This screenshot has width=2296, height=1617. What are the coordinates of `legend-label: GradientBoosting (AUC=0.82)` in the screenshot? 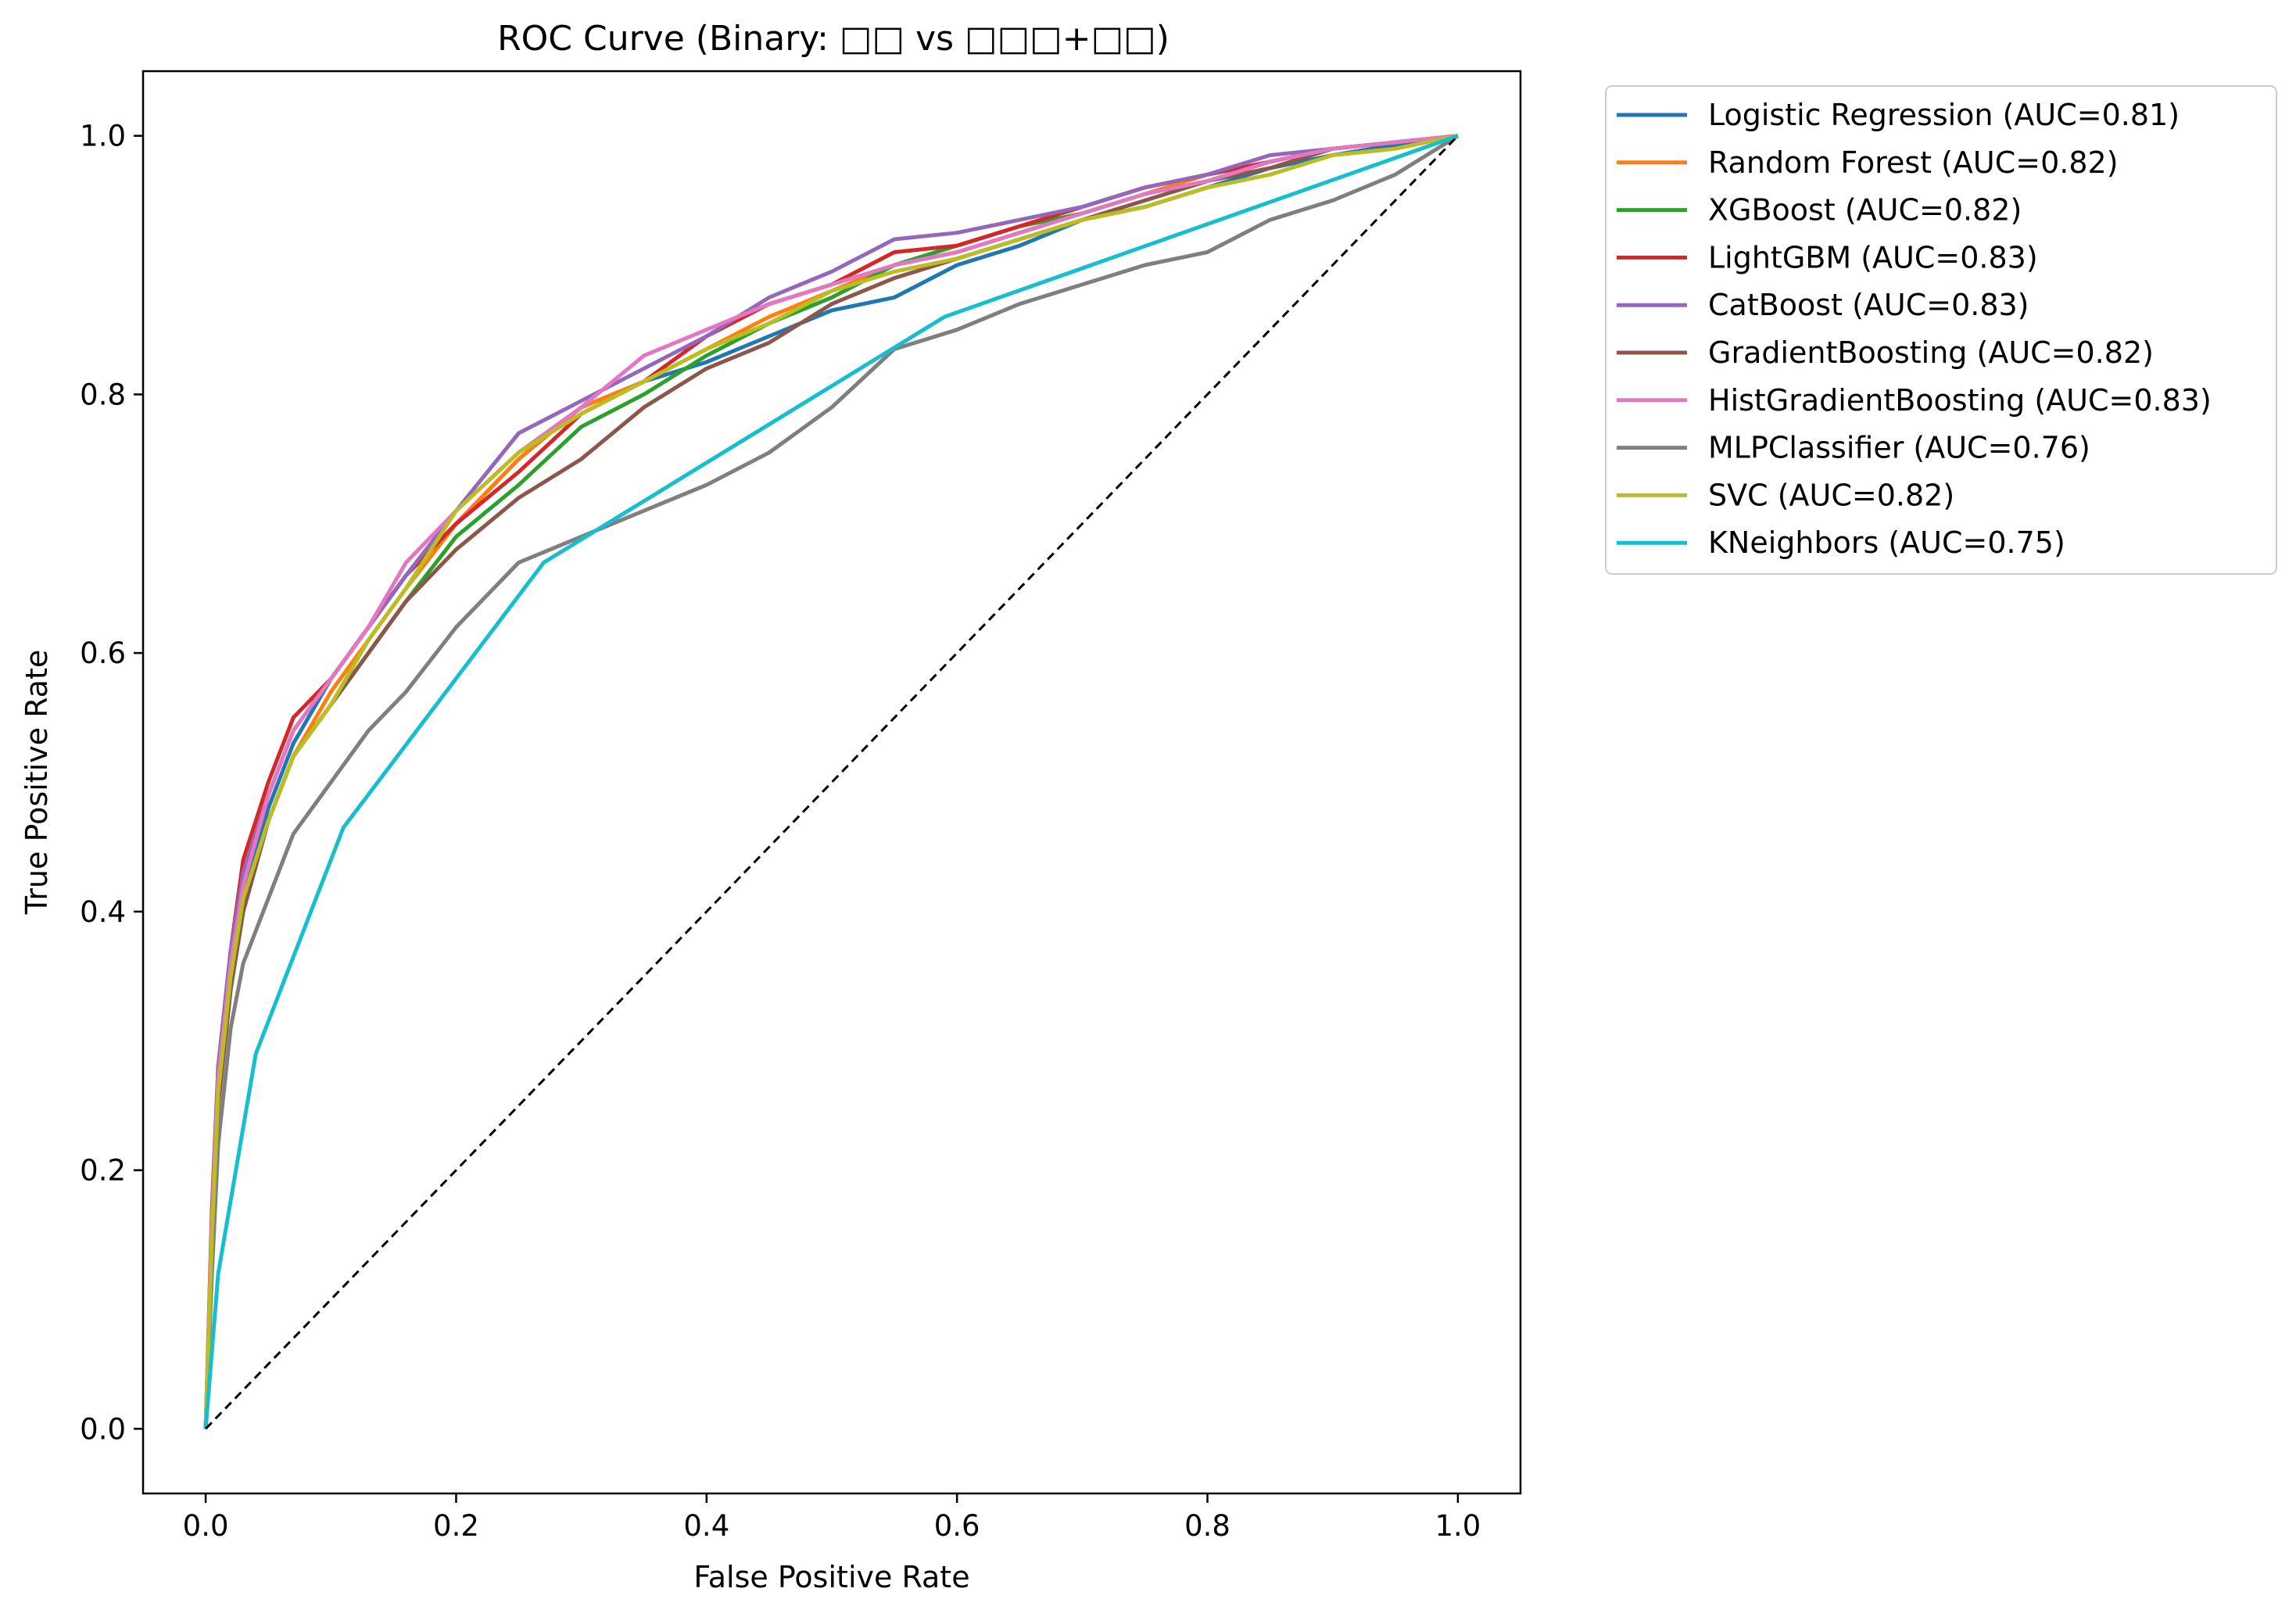 It's located at (1931, 352).